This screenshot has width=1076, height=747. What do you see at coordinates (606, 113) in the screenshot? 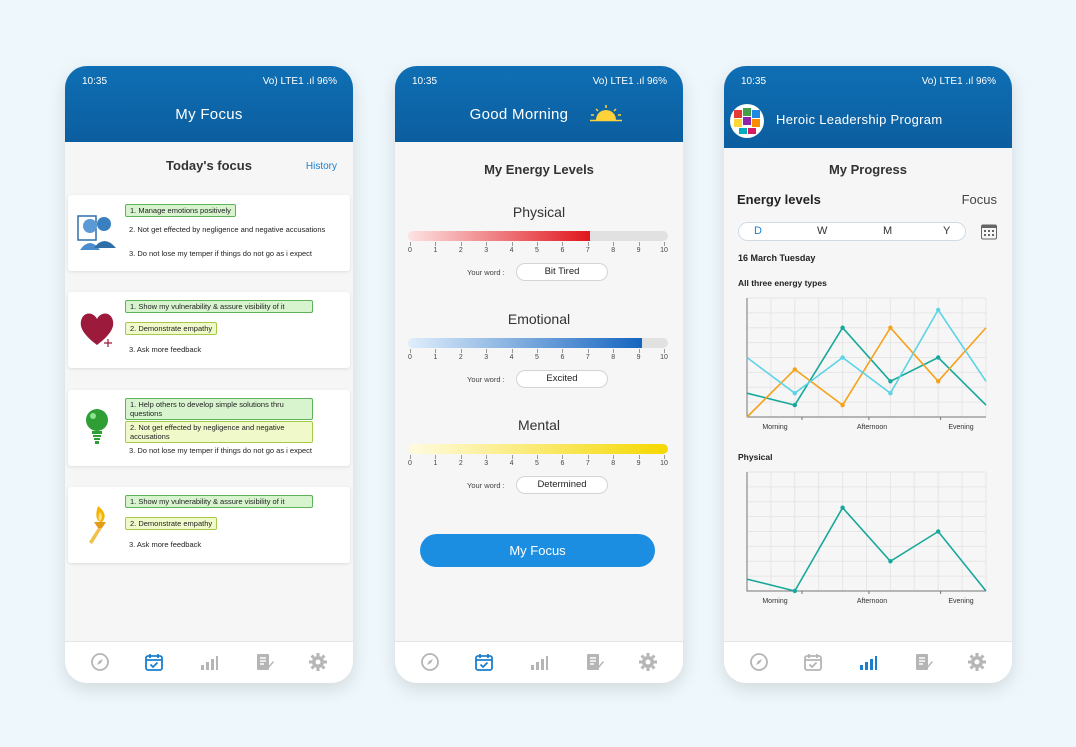
I see `sun-icon` at bounding box center [606, 113].